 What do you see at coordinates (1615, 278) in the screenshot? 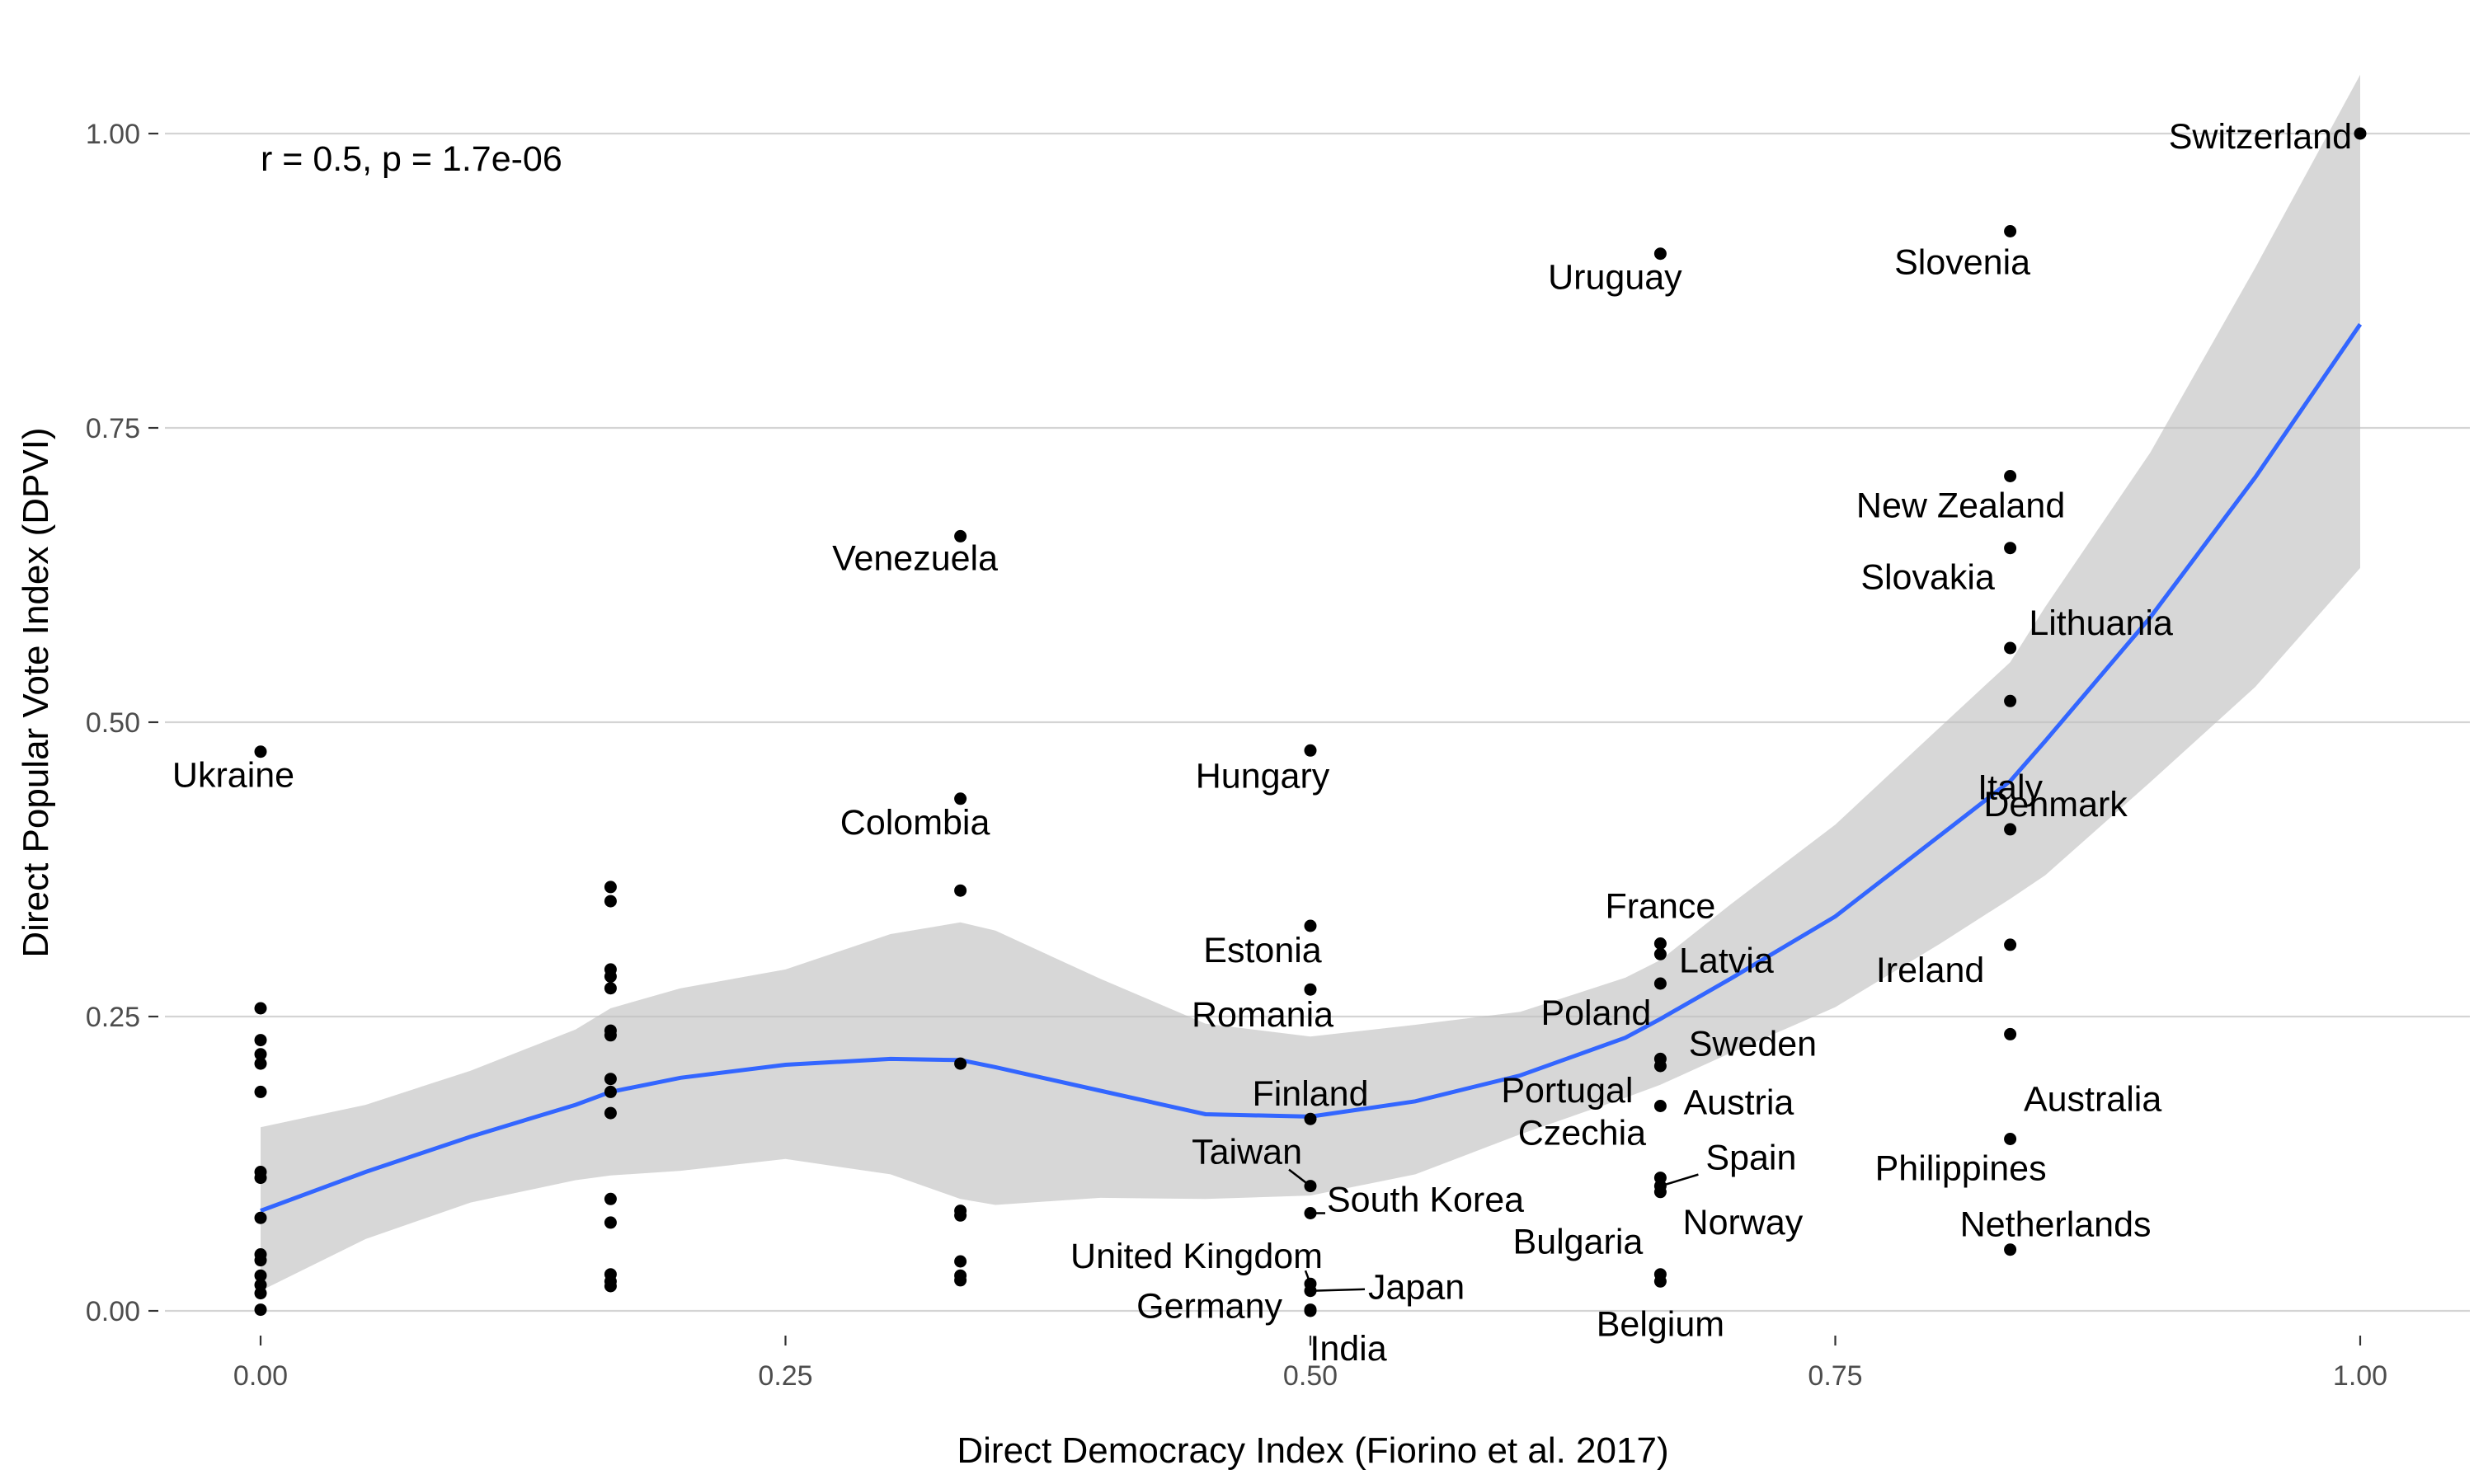
I see `point-label-uruguay: Uruguay` at bounding box center [1615, 278].